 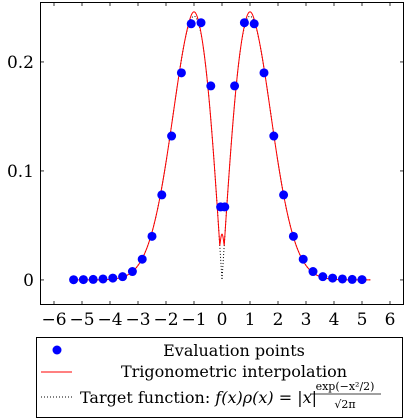 What do you see at coordinates (390, 320) in the screenshot?
I see `x-tick-label: 6` at bounding box center [390, 320].